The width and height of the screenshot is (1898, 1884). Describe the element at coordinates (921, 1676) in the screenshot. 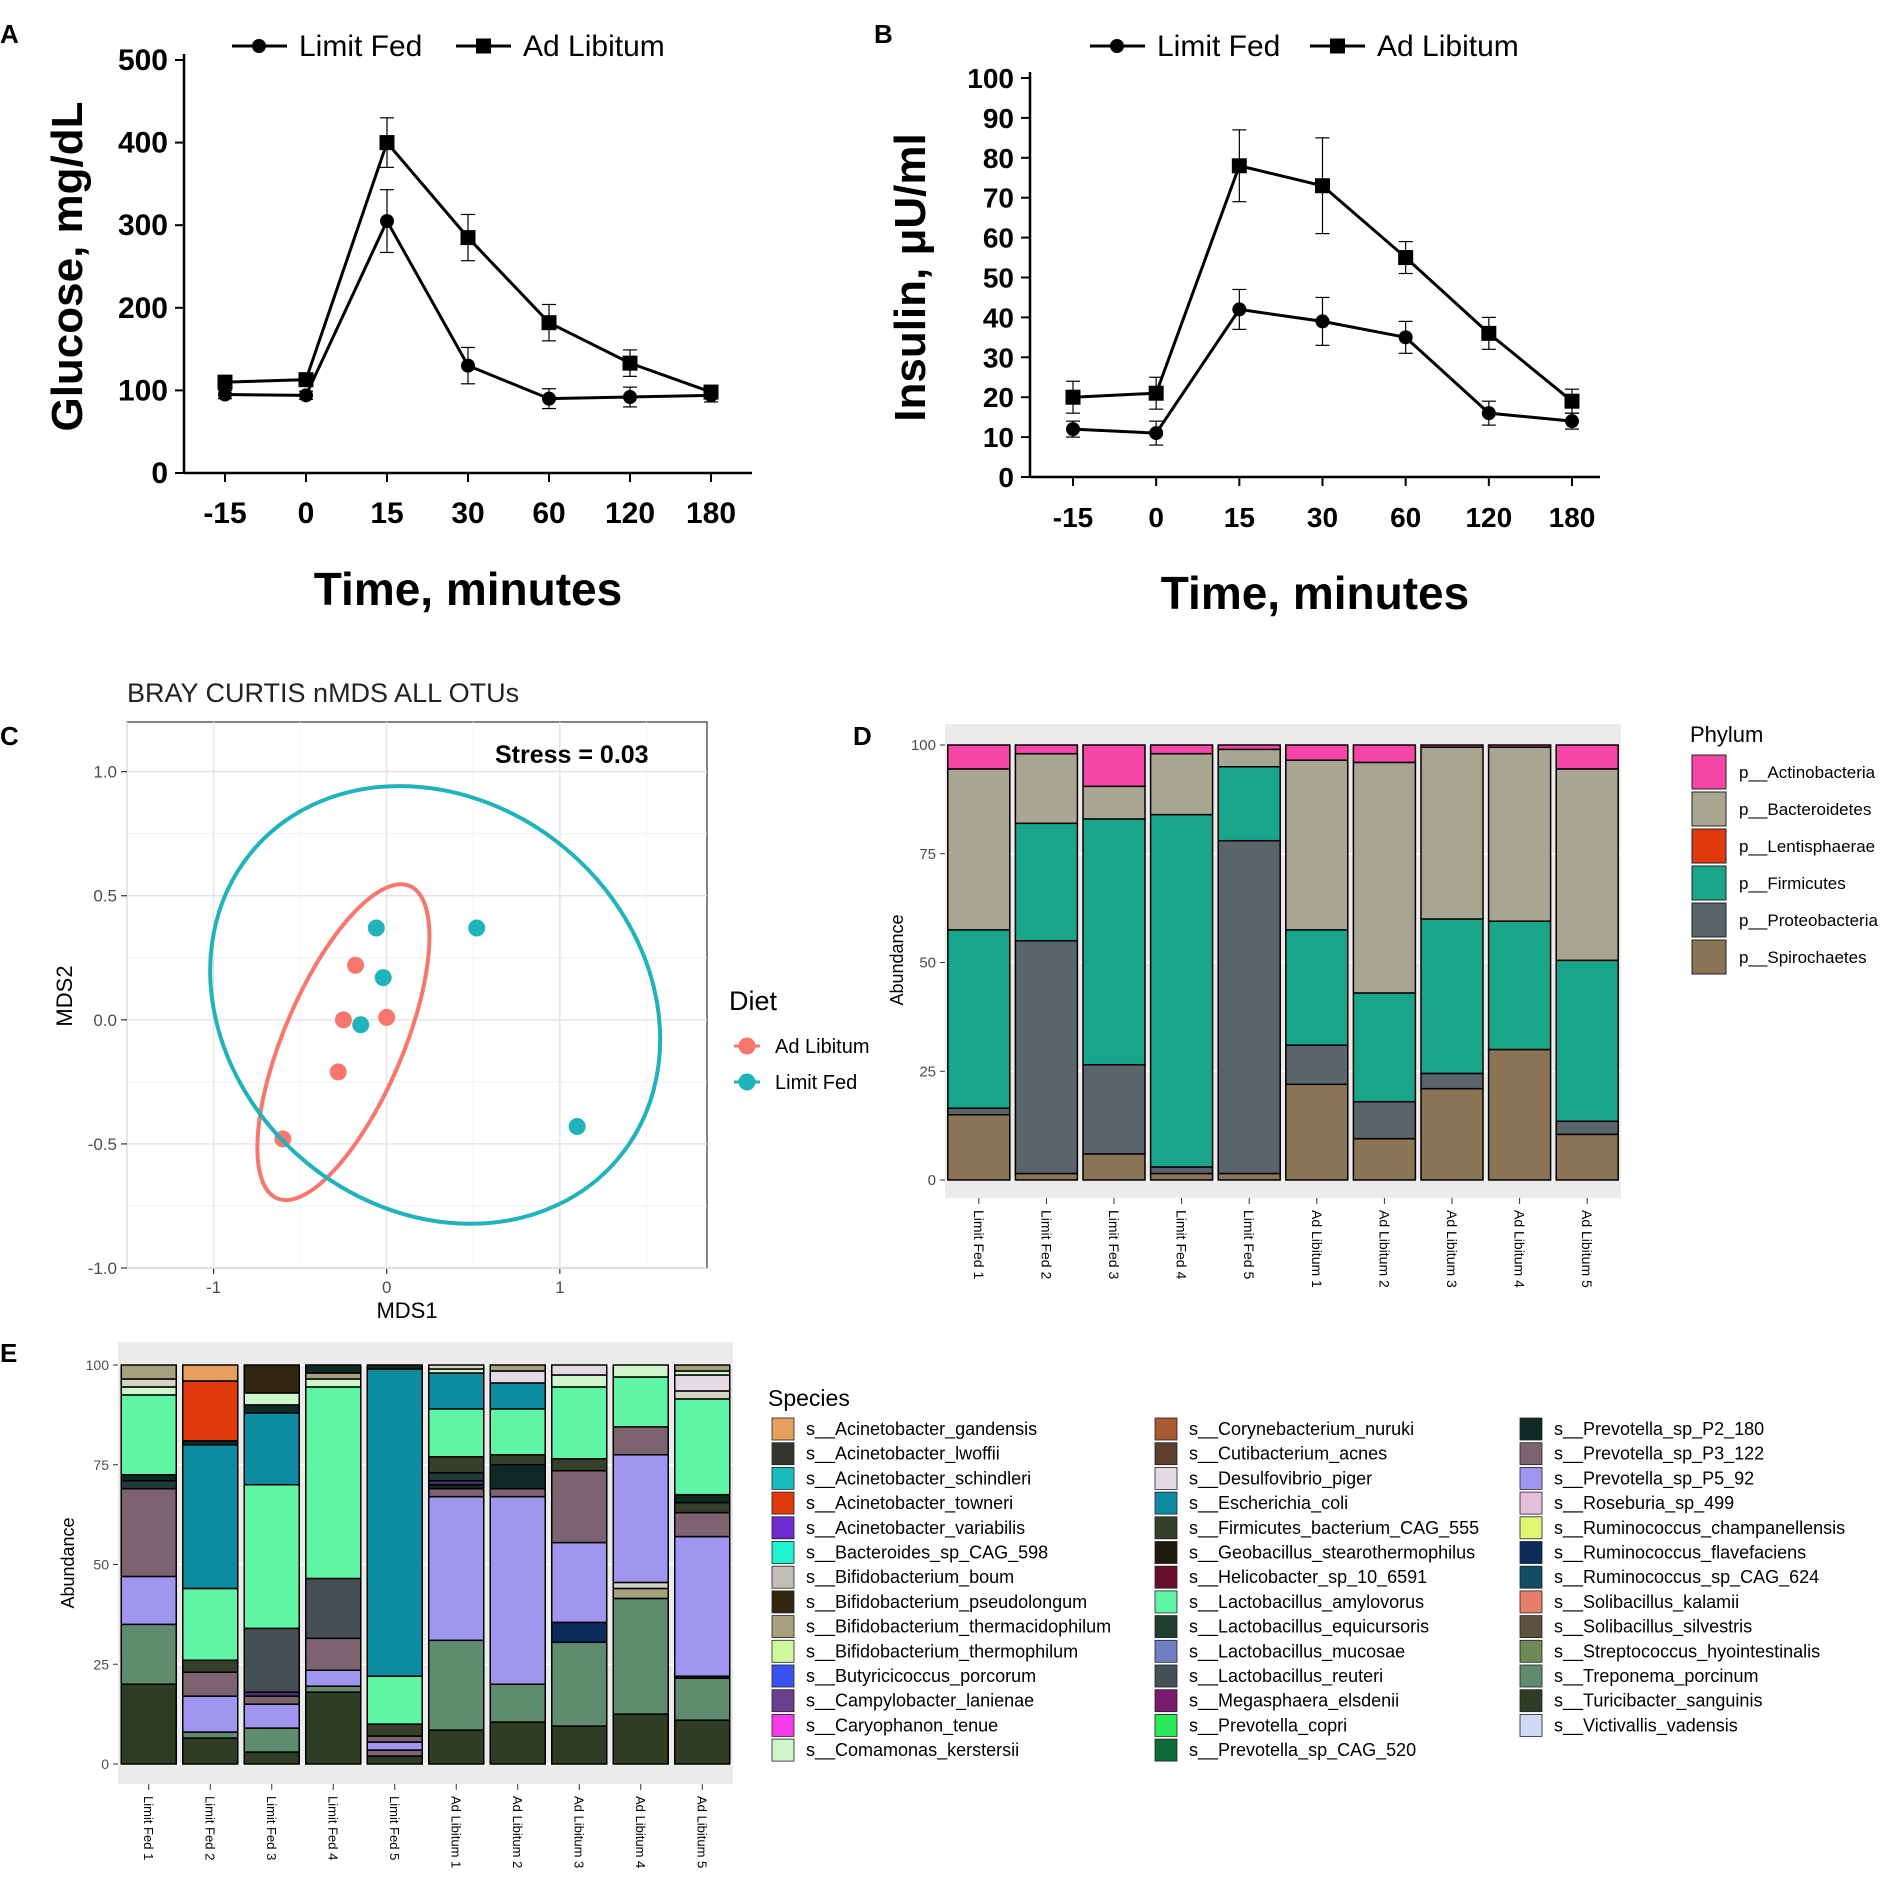

I see `e-legend-label: s__Butyricicoccus_porcorum` at that location.